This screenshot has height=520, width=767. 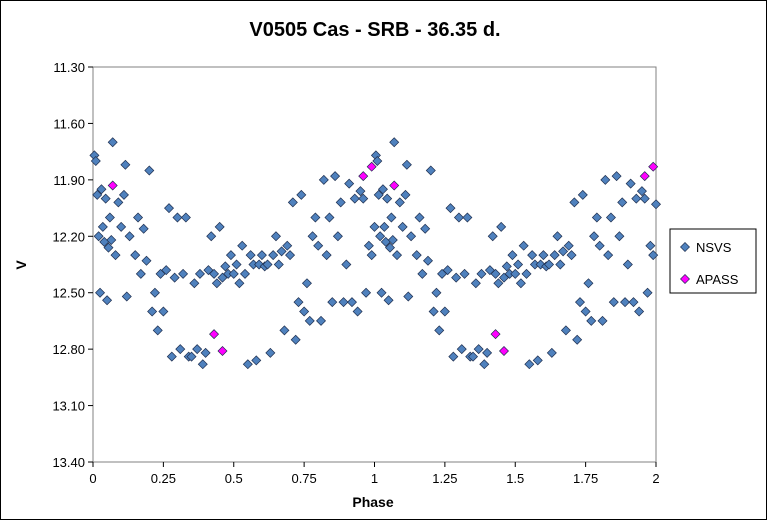 I want to click on y-tick-label: 11.30, so click(x=69, y=67).